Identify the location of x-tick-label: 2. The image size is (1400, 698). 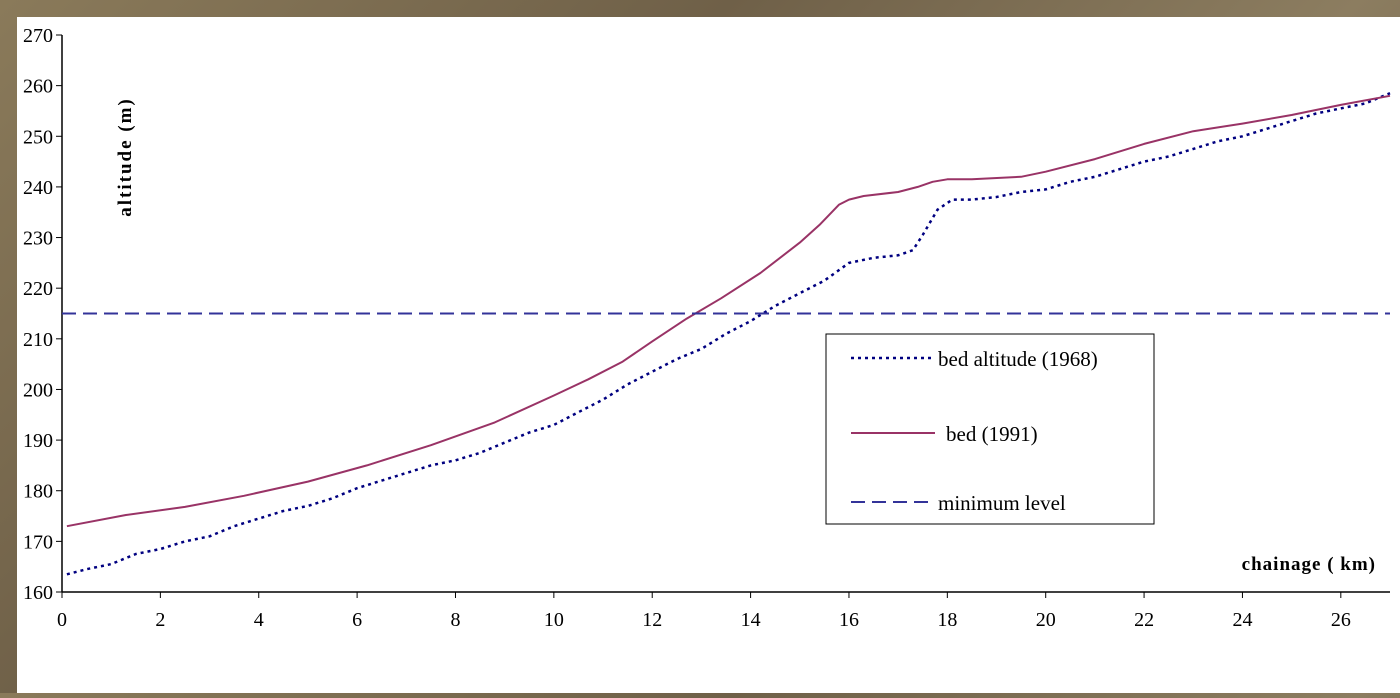
(160, 620).